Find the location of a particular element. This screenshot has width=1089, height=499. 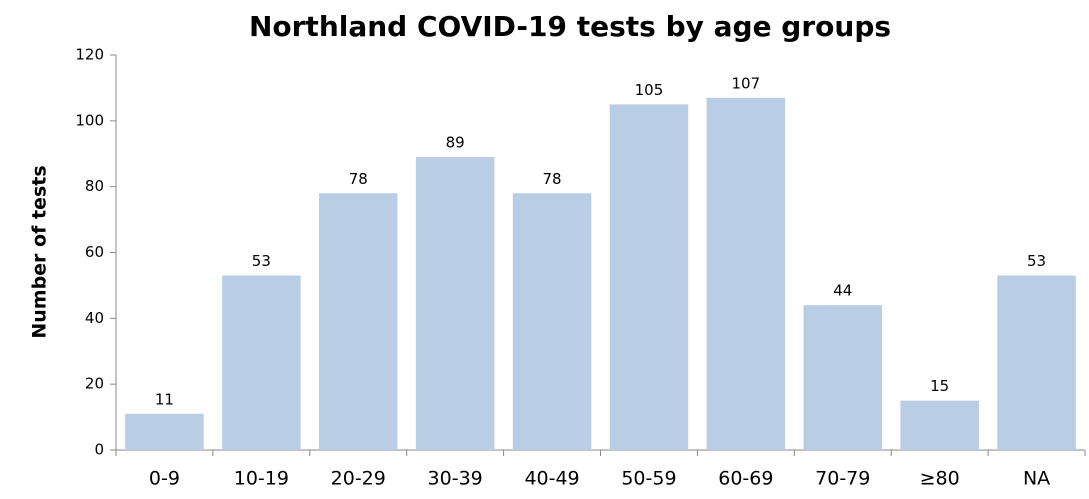

x-tick-label: 20-29 is located at coordinates (358, 479).